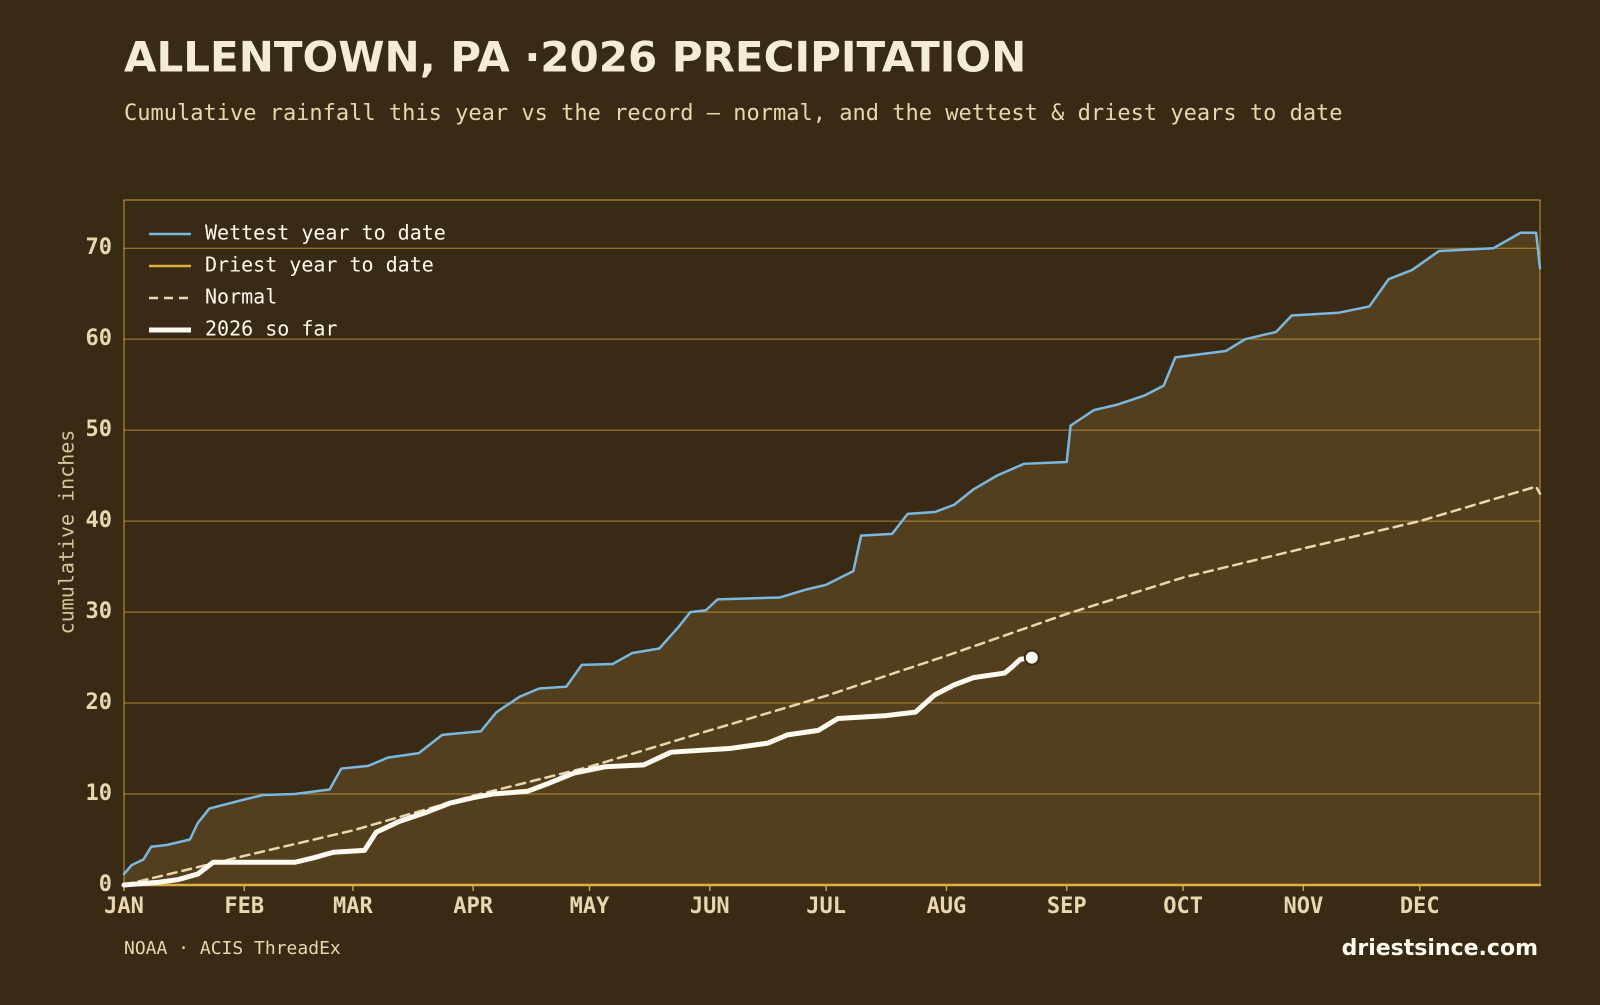 This screenshot has height=1005, width=1600. What do you see at coordinates (578, 771) in the screenshot?
I see `series-line` at bounding box center [578, 771].